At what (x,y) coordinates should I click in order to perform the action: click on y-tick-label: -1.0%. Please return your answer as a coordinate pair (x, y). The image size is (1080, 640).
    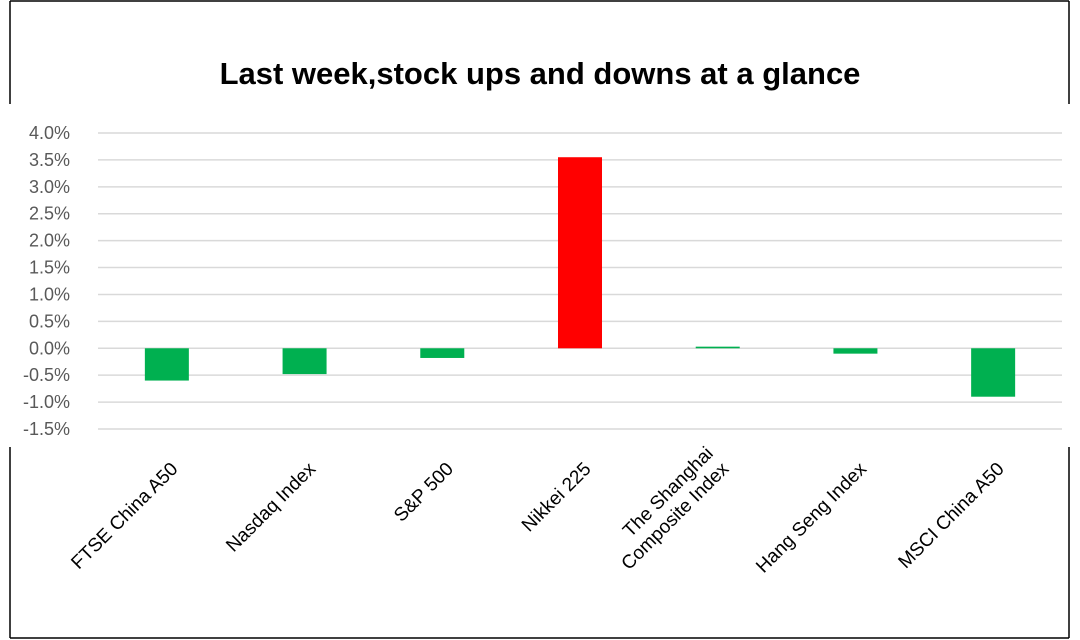
    Looking at the image, I should click on (46, 402).